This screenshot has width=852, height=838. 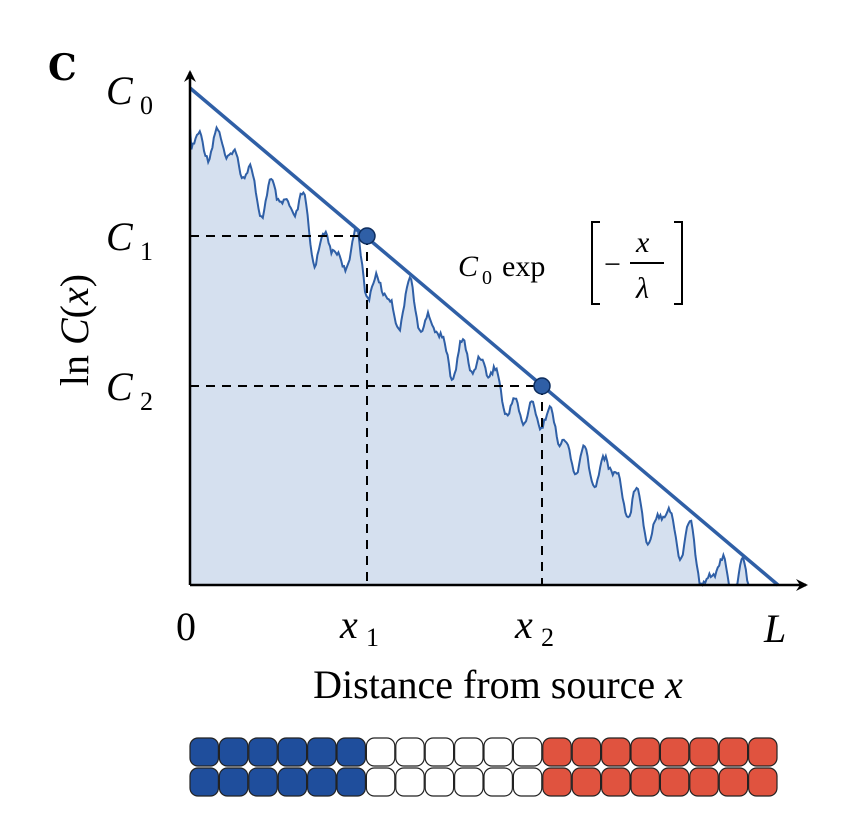 What do you see at coordinates (547, 637) in the screenshot?
I see `x-tick-x2-sub: 2` at bounding box center [547, 637].